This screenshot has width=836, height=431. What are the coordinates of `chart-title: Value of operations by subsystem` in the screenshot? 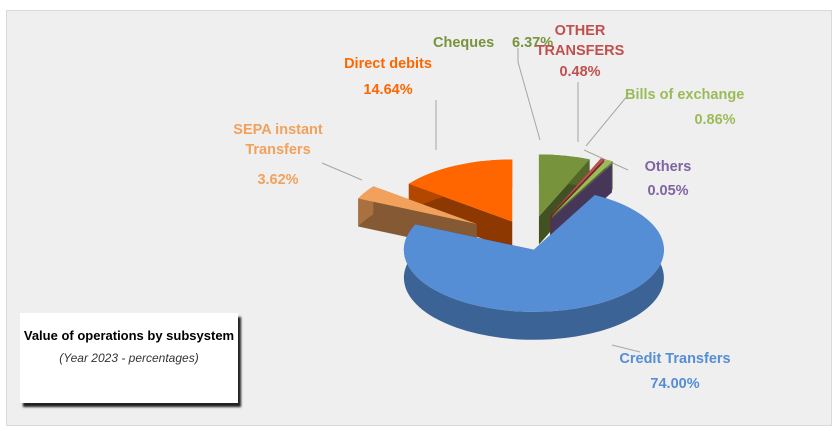 It's located at (129, 335).